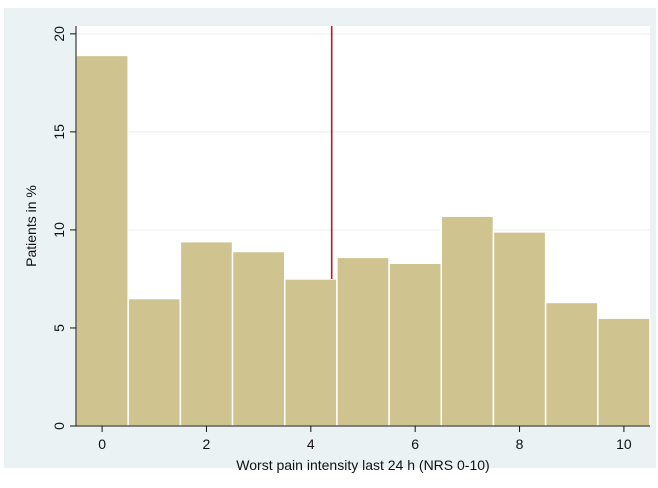 This screenshot has height=488, width=658. Describe the element at coordinates (311, 444) in the screenshot. I see `x-tick-label: 4` at that location.